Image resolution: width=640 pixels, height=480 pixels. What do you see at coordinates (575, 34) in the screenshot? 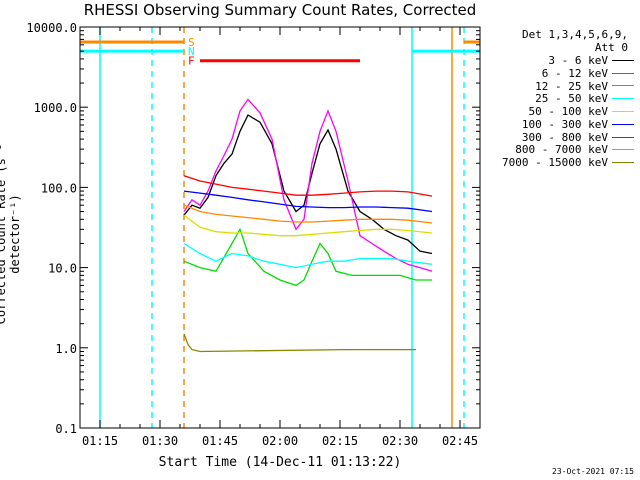
I see `legend-detectors: Det 1,3,4,5,6,9,` at bounding box center [575, 34].